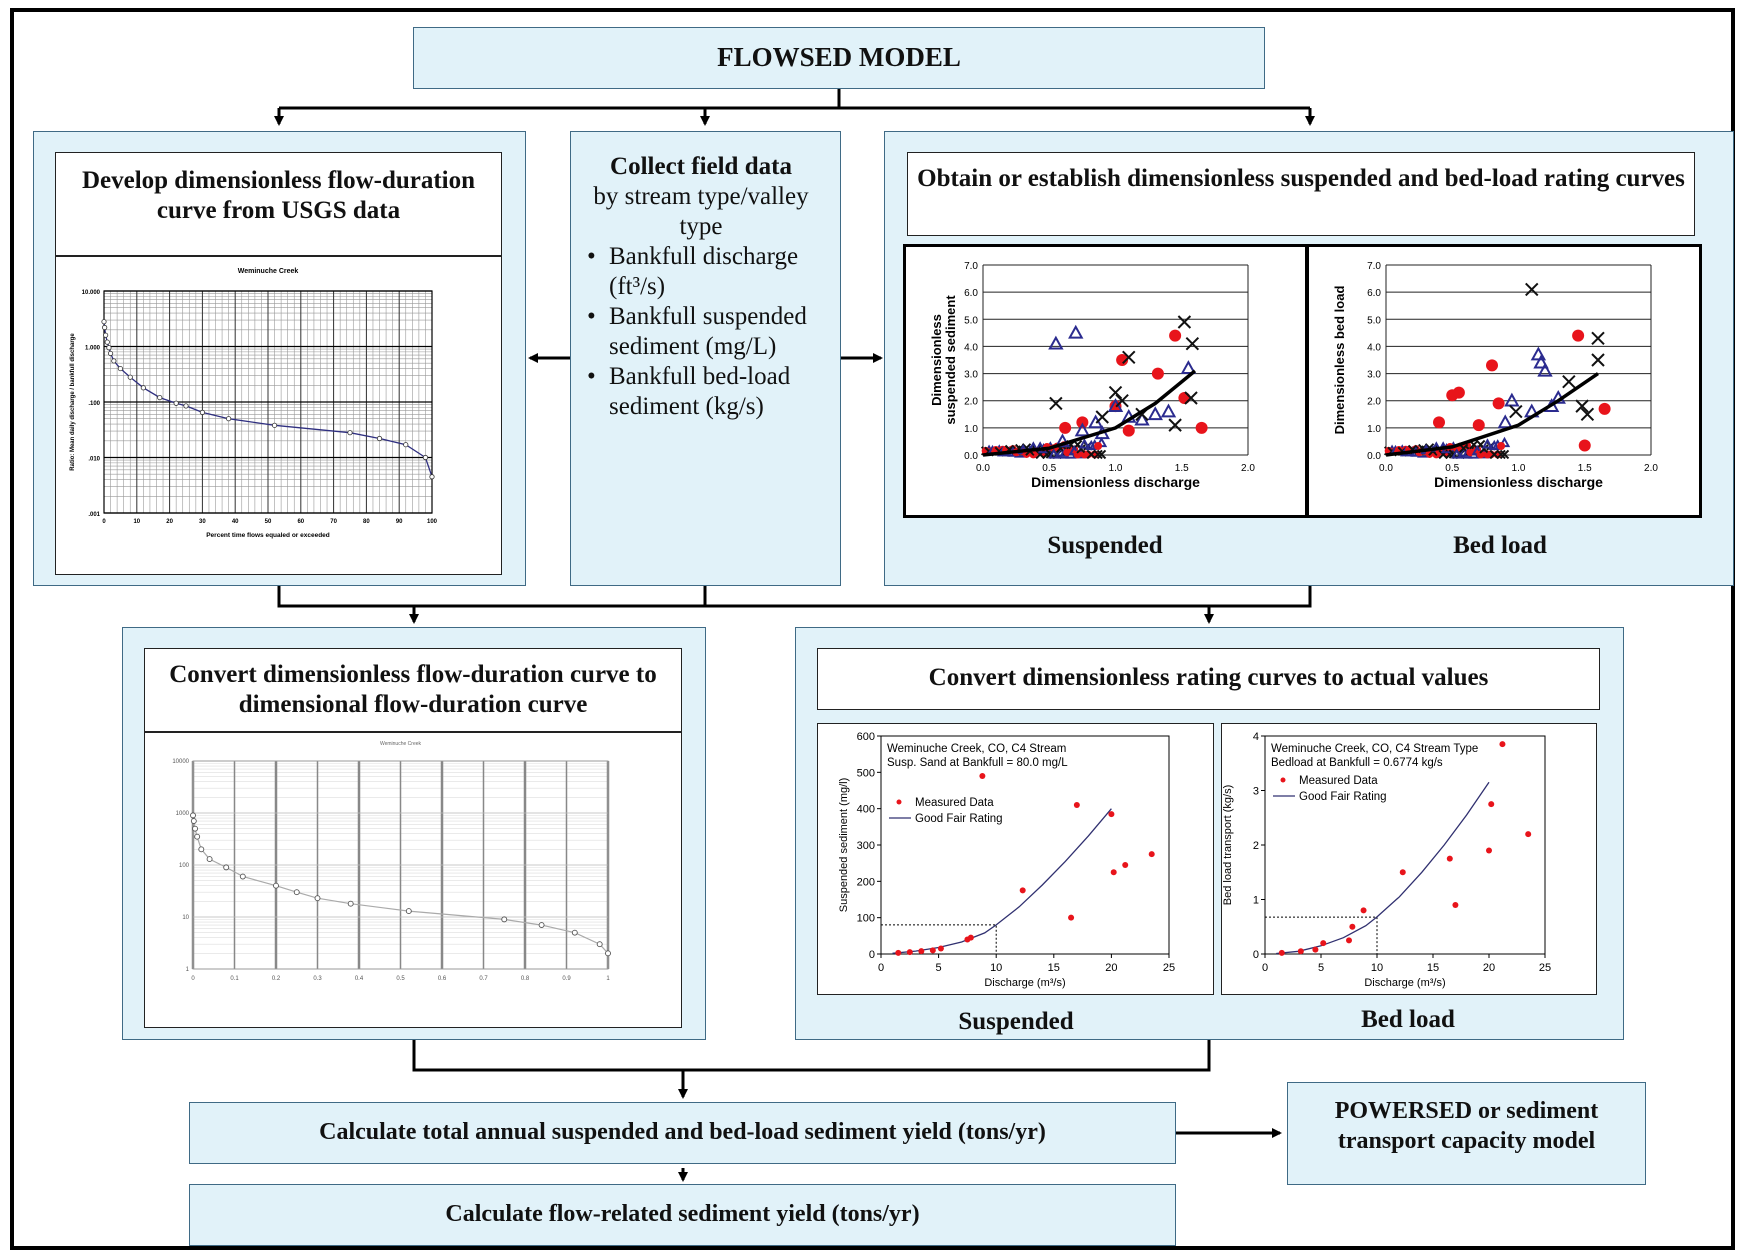 This screenshot has height=1258, width=1745. What do you see at coordinates (525, 979) in the screenshot?
I see `x-tick-label: 0.8` at bounding box center [525, 979].